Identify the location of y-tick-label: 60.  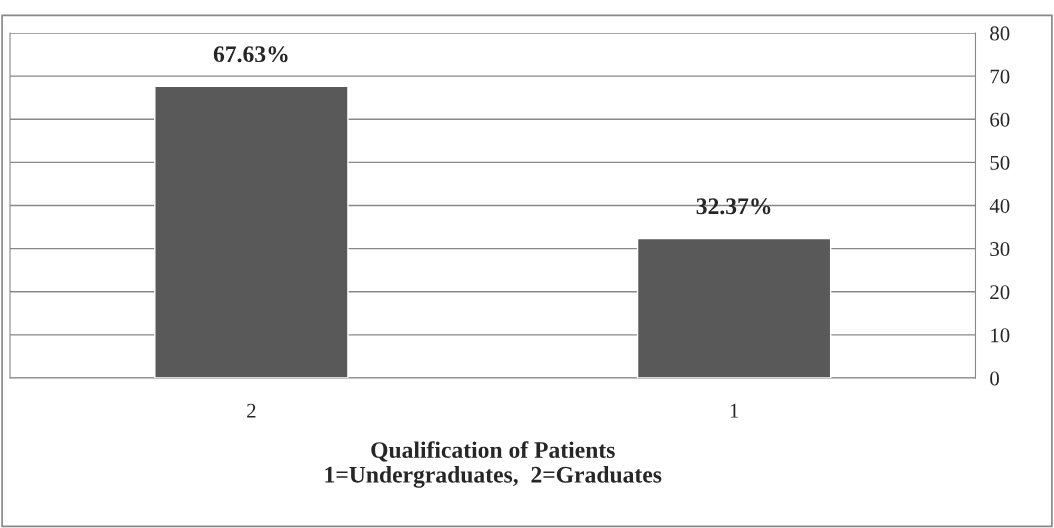
(1000, 119).